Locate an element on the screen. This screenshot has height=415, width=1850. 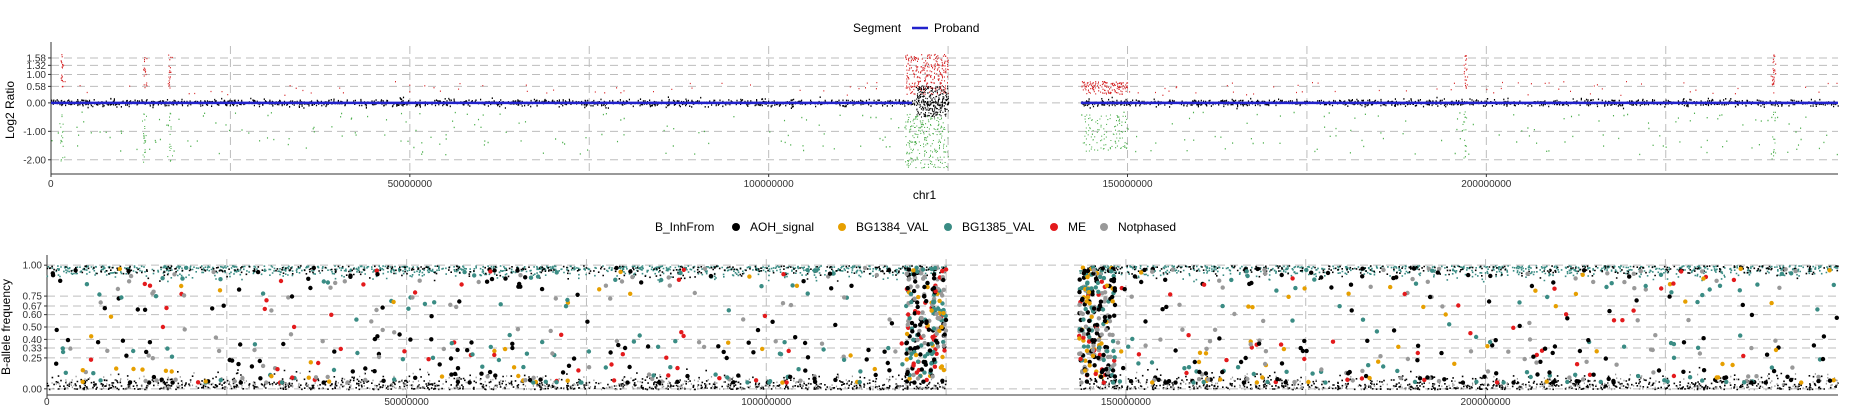
y-ticks: 1.00 0.750.670.60 0.500.400.330.25 0.00 is located at coordinates (35, 328).